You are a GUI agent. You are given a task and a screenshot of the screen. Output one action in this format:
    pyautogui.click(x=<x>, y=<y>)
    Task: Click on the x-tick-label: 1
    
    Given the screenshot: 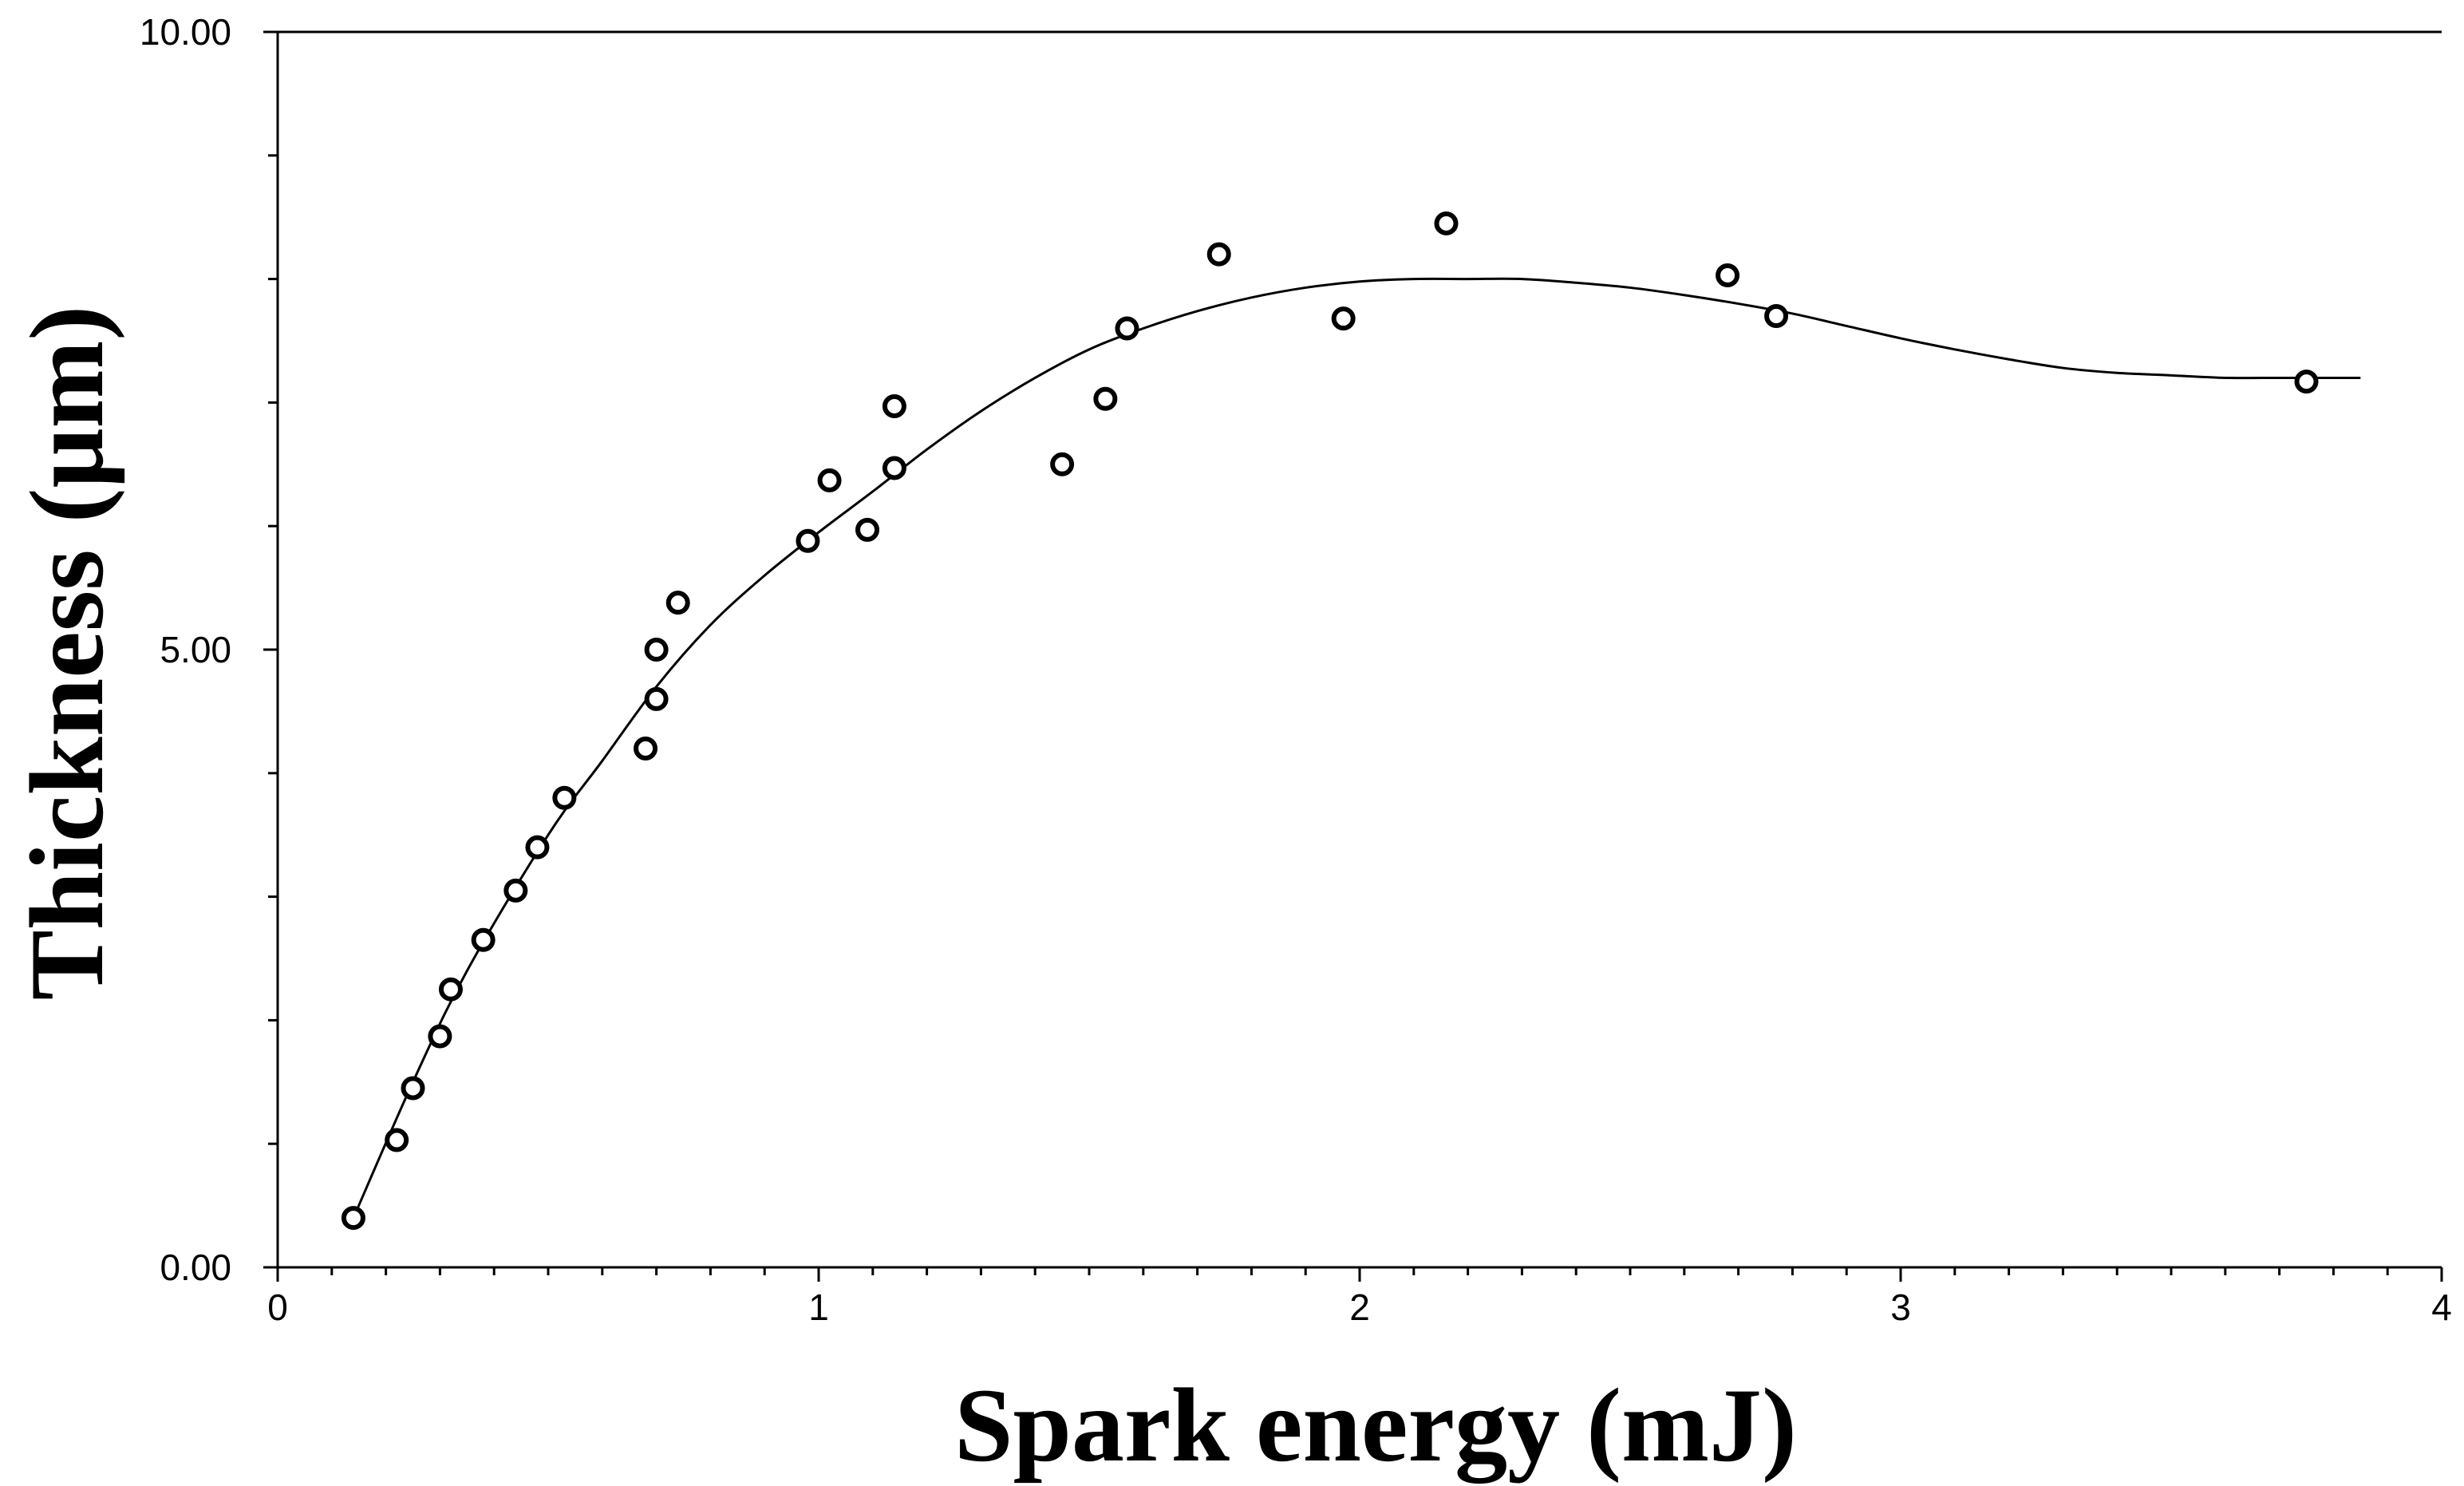 What is the action you would take?
    pyautogui.click(x=818, y=1307)
    